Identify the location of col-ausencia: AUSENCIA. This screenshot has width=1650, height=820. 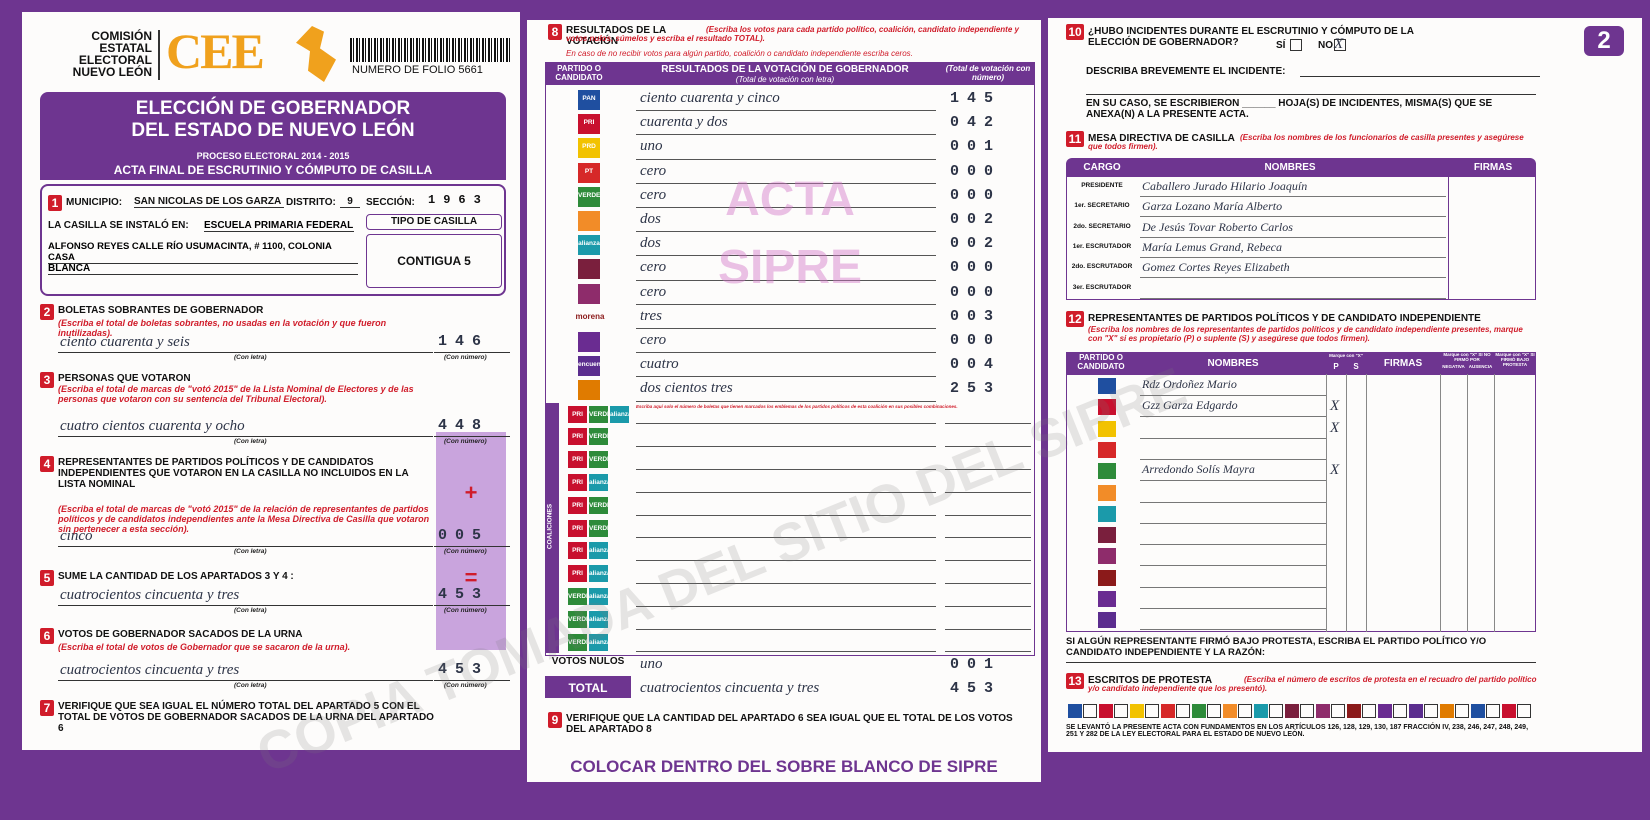
(1480, 366).